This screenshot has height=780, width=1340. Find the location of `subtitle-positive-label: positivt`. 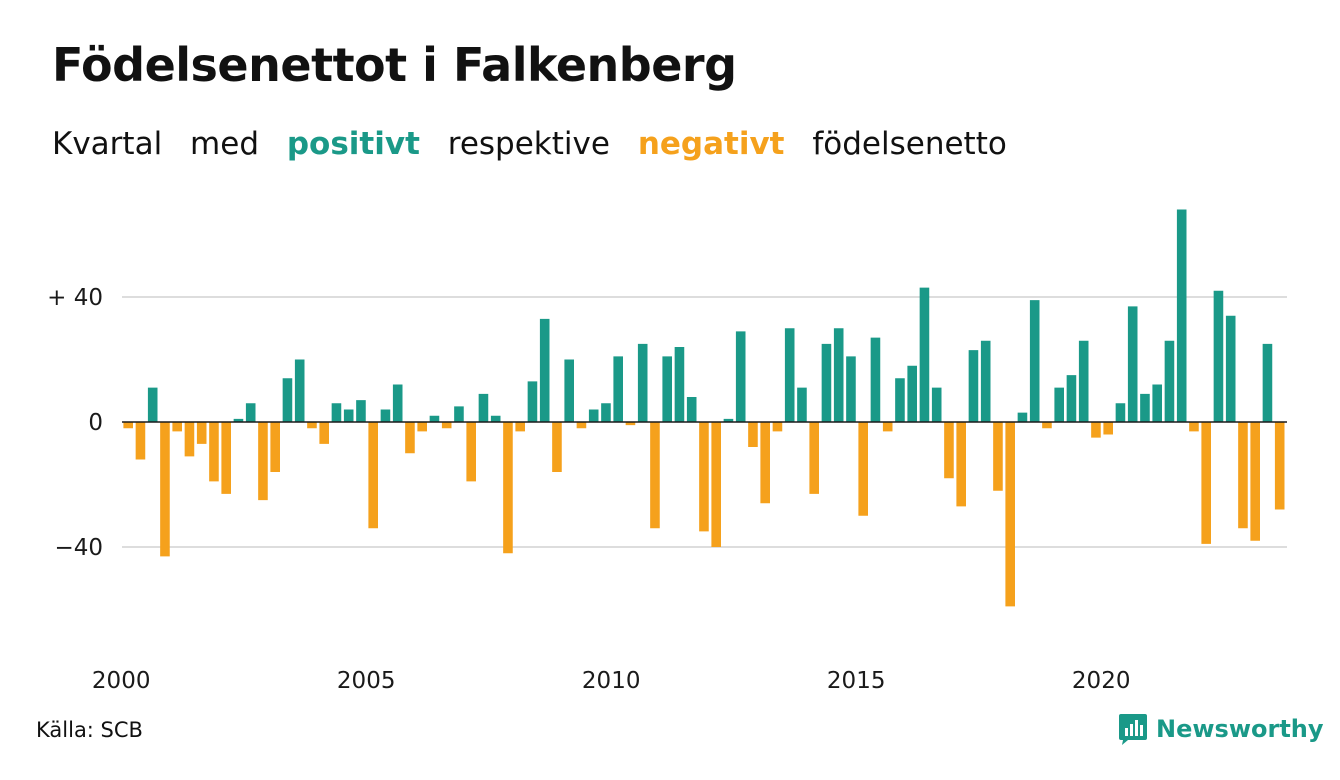

subtitle-positive-label: positivt is located at coordinates (353, 144).